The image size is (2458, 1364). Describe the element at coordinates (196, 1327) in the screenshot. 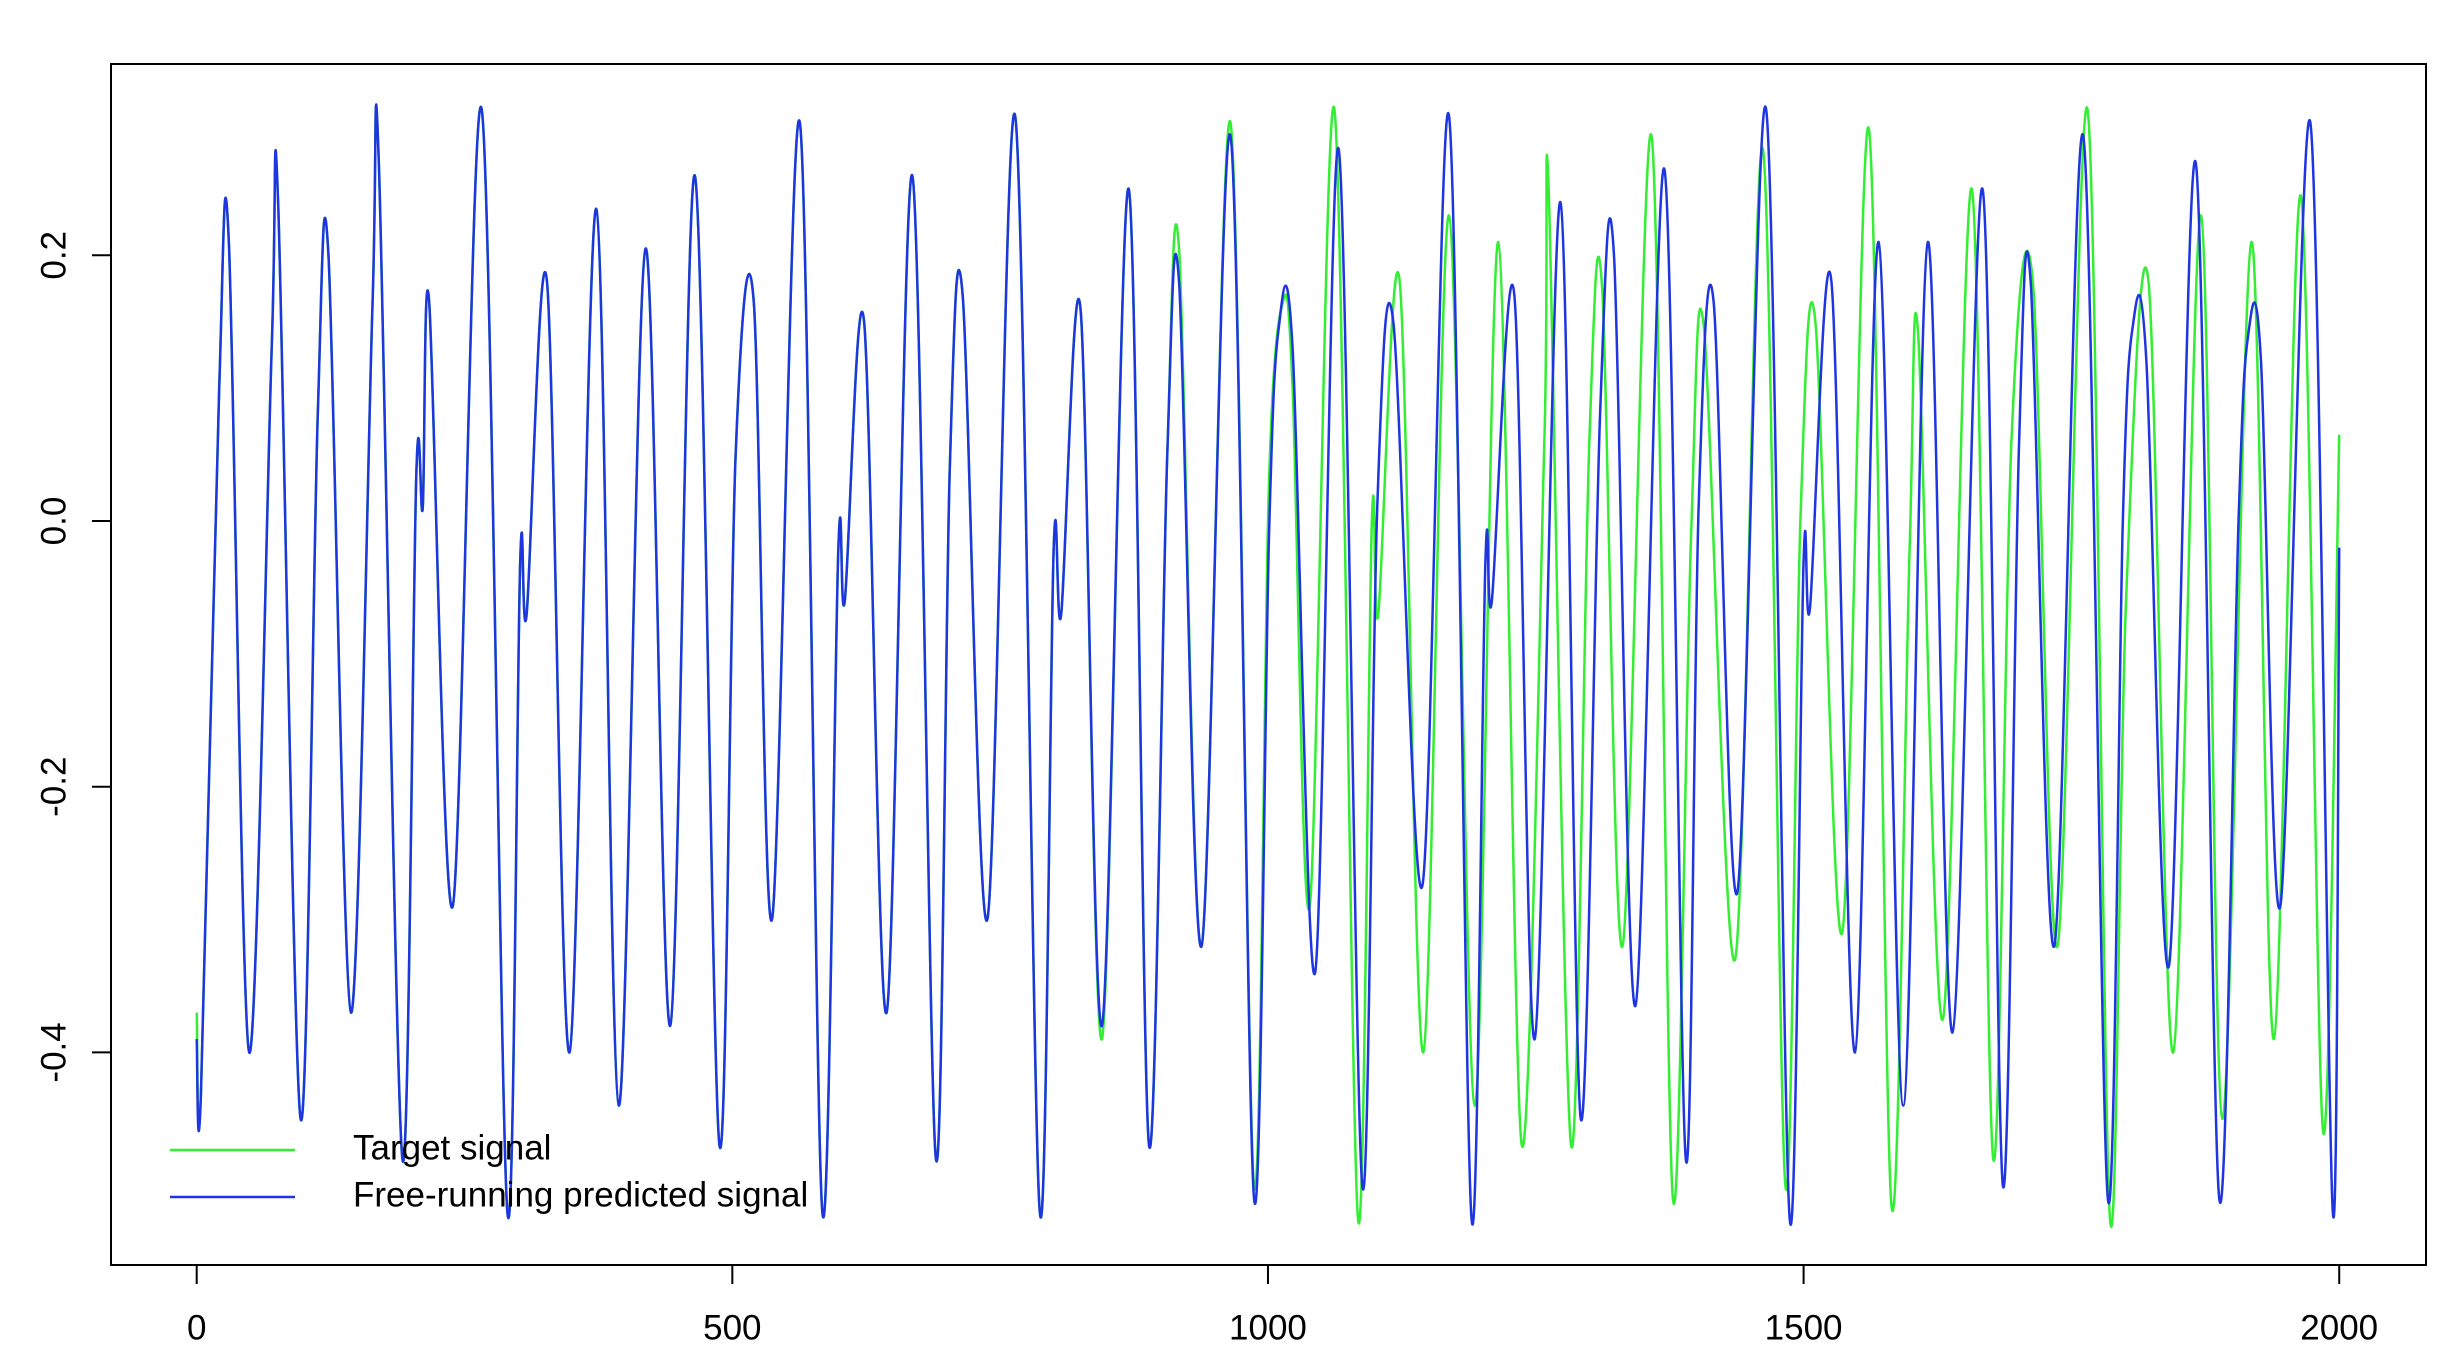

I see `x-tick-label: 0` at that location.